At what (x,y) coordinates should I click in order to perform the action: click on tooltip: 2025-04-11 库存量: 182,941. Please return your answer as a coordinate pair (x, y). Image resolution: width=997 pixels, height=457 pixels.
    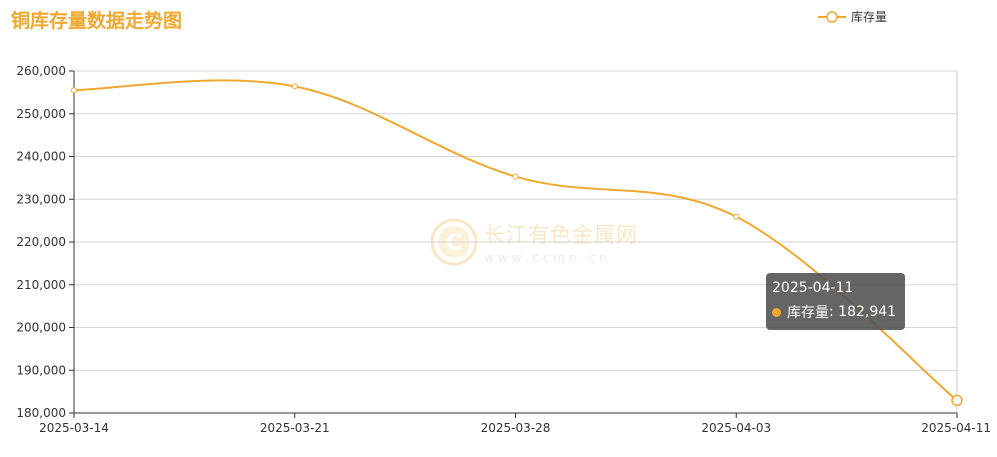
    Looking at the image, I should click on (835, 301).